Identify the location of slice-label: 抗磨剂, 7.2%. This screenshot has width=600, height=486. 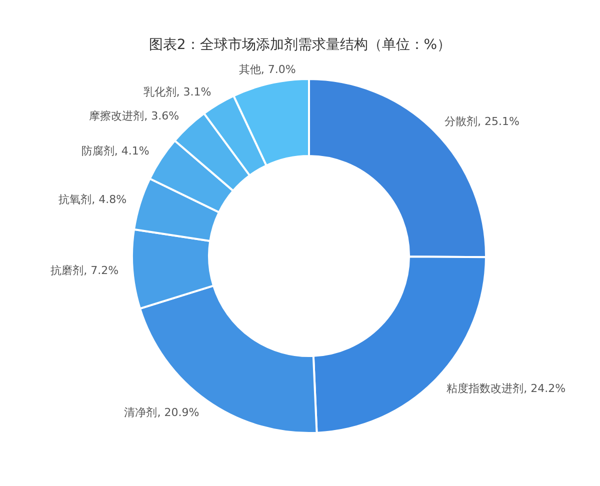
(84, 270).